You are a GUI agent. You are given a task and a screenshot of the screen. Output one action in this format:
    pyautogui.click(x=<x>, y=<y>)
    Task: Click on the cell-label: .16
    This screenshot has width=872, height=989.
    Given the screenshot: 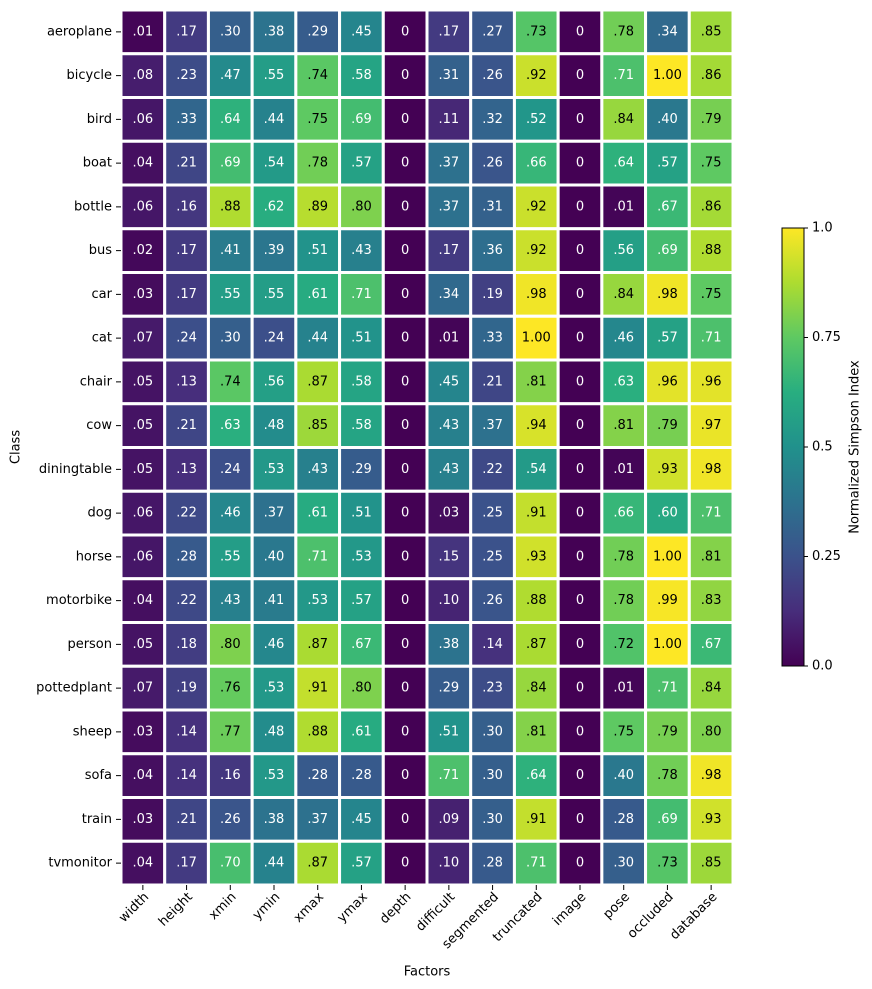 What is the action you would take?
    pyautogui.click(x=186, y=206)
    